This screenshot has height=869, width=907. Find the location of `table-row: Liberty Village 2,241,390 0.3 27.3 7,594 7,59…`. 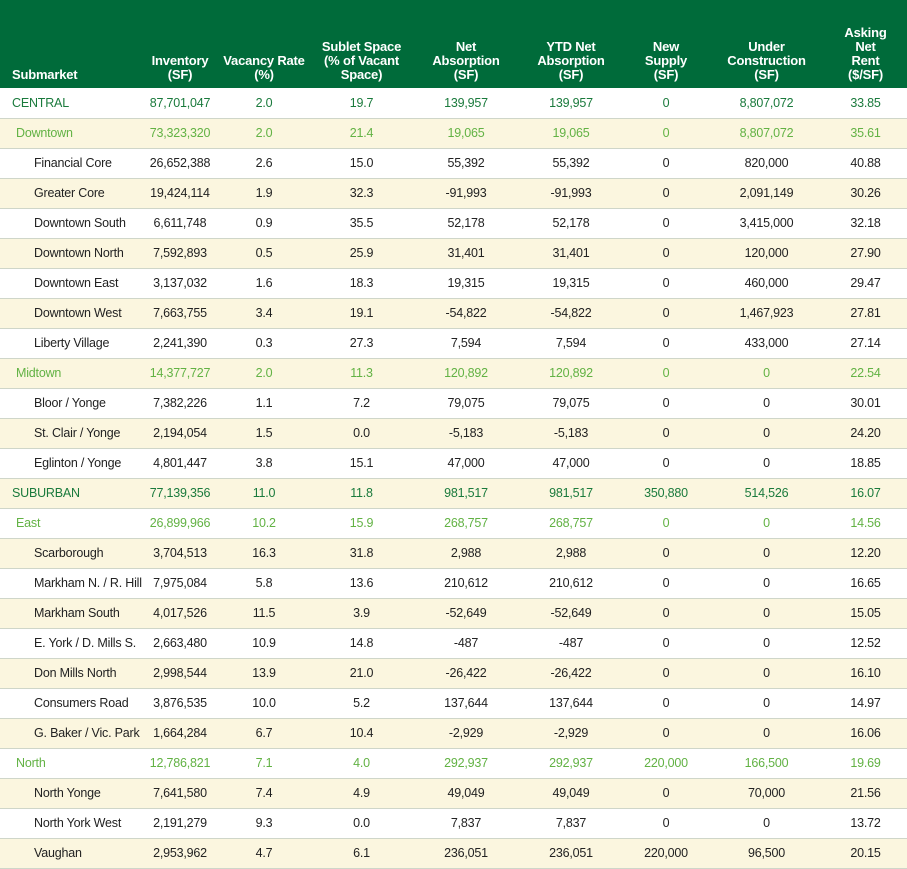

table-row: Liberty Village 2,241,390 0.3 27.3 7,594 7,59… is located at coordinates (453, 343).